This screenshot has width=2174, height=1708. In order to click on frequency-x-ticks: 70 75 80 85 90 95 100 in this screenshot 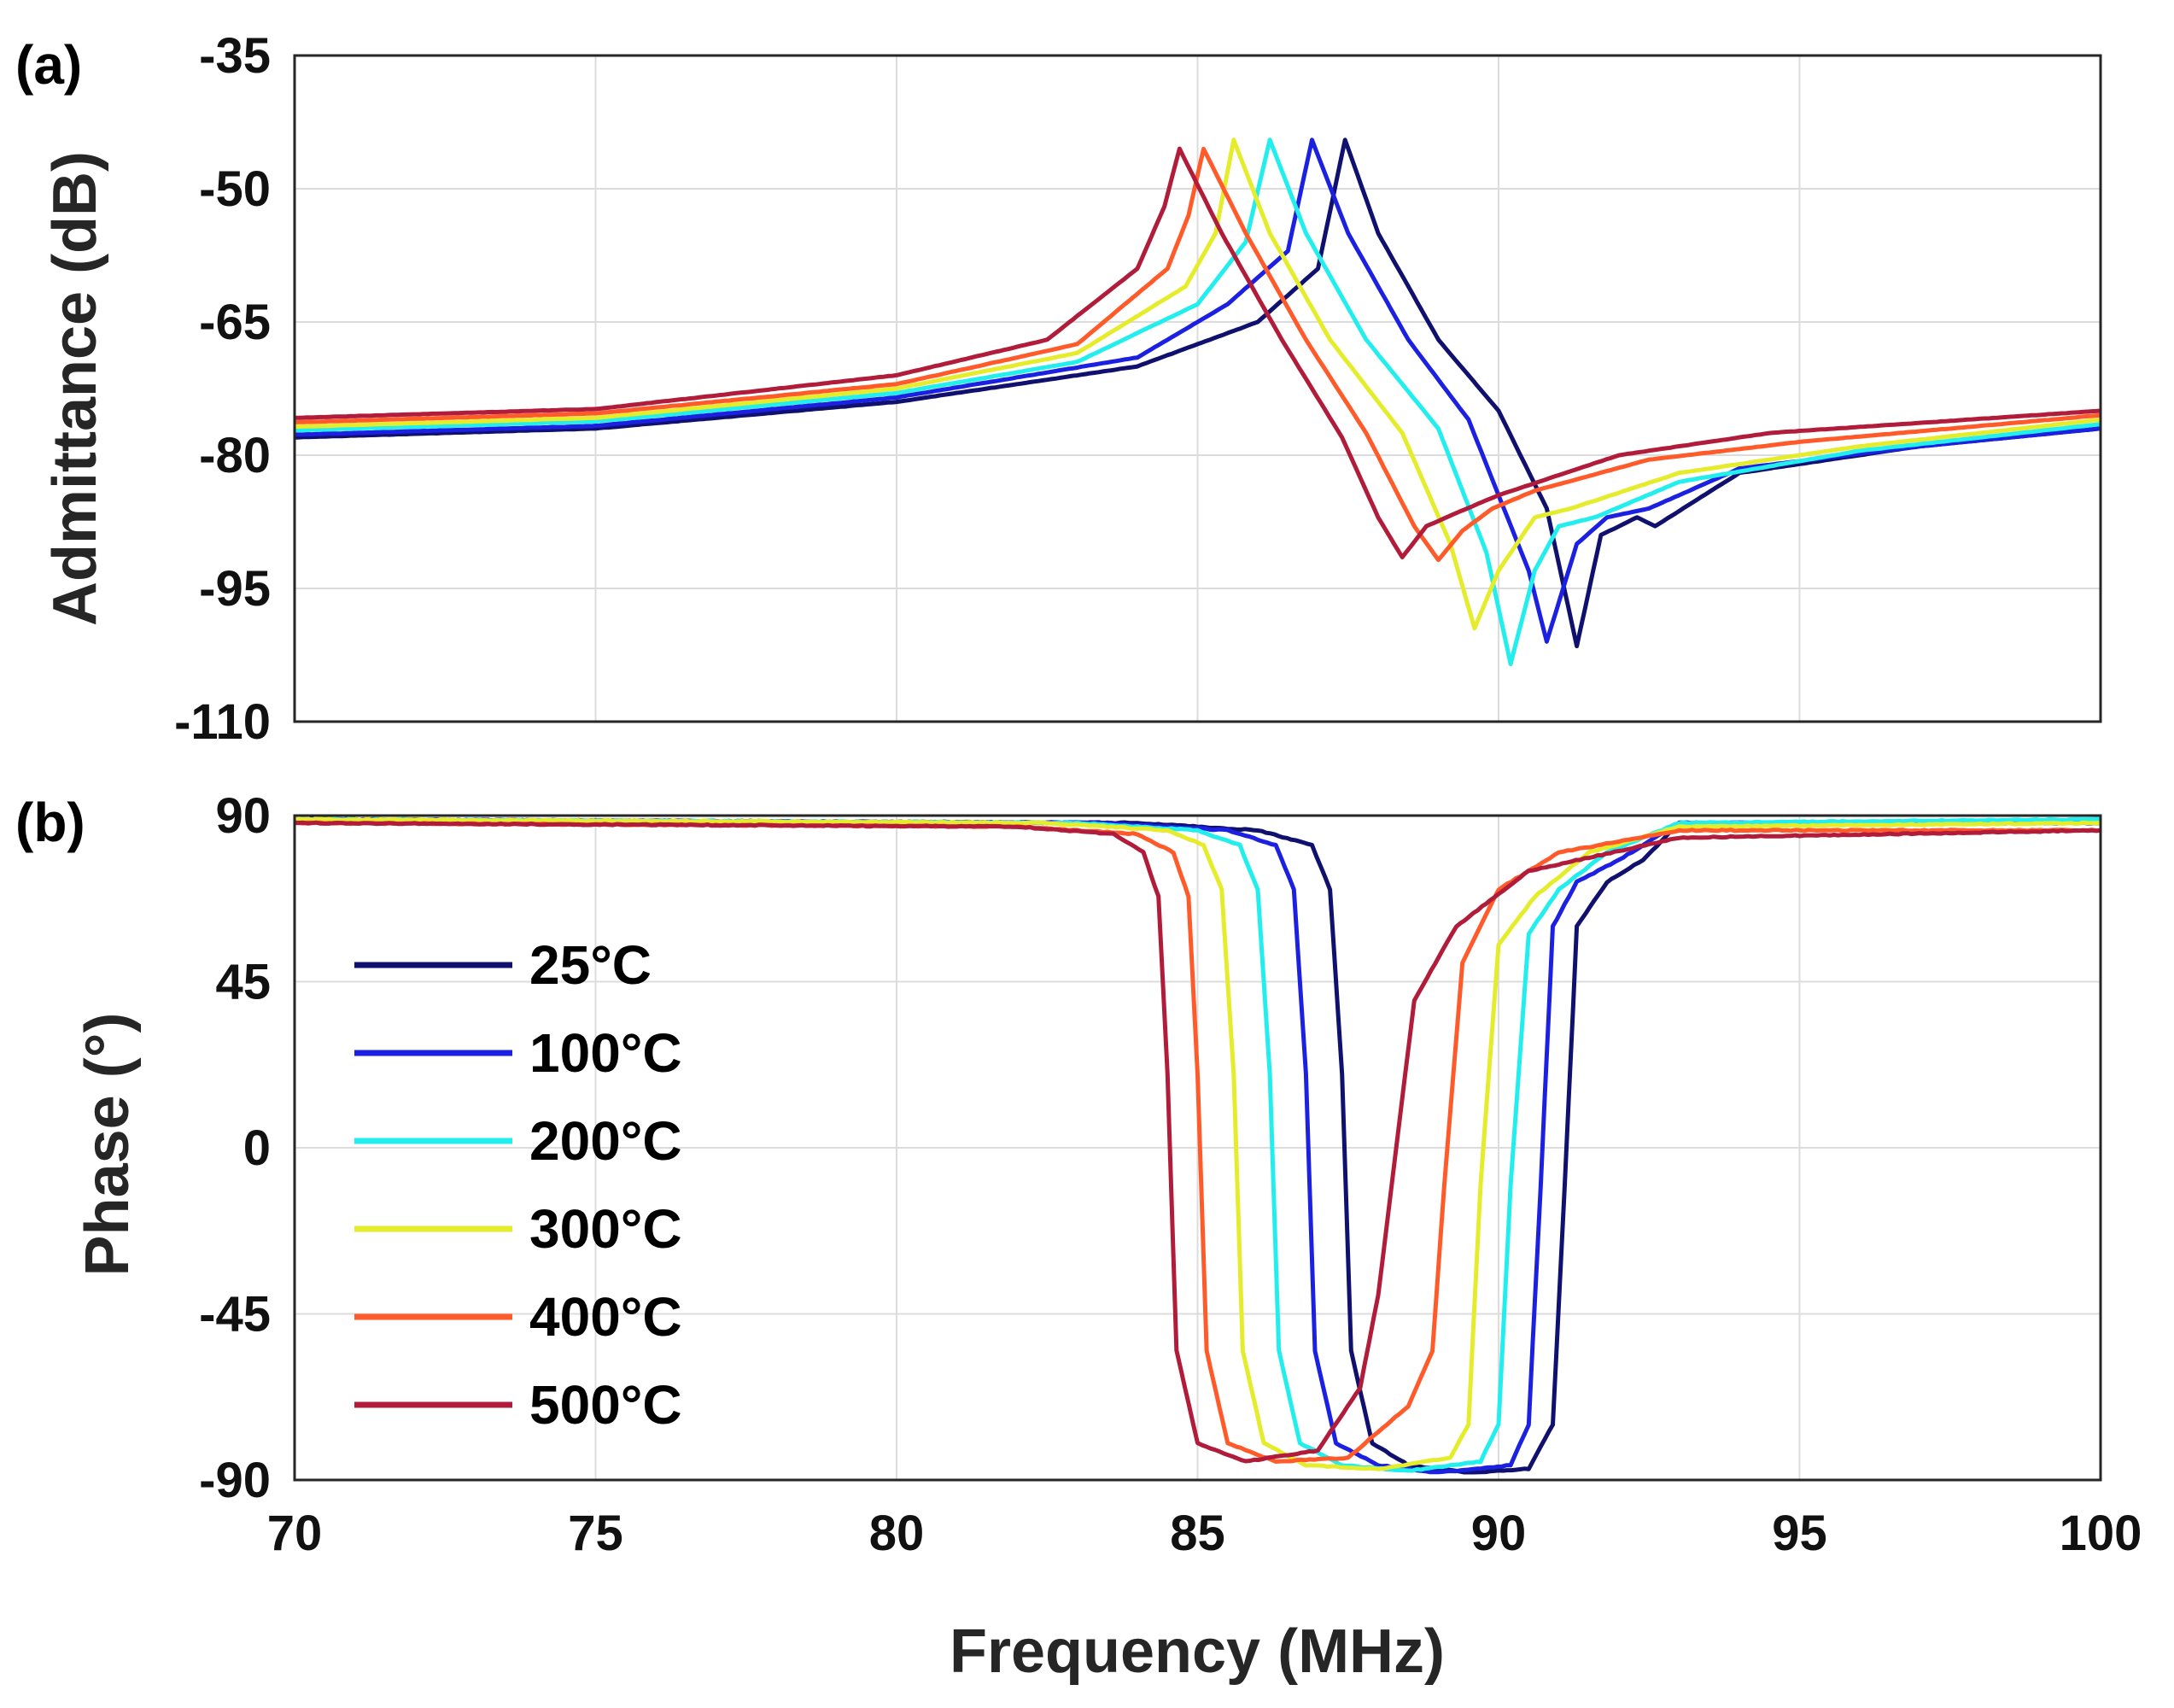, I will do `click(1204, 1533)`.